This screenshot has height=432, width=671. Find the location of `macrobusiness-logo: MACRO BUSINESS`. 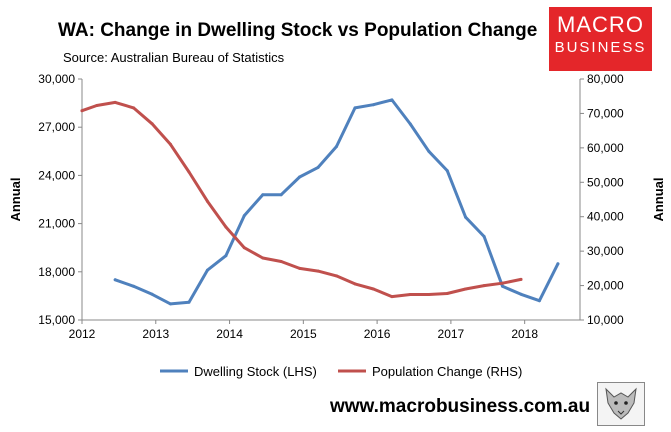

macrobusiness-logo: MACRO BUSINESS is located at coordinates (600, 39).